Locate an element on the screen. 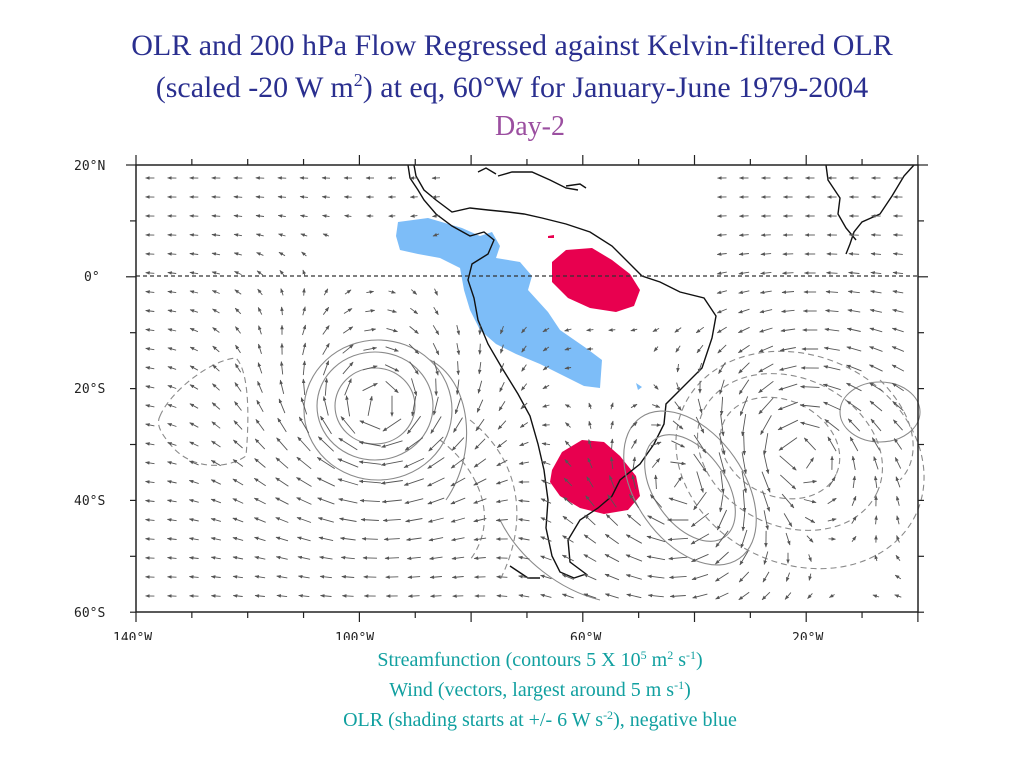  title-line-2-part-a: (scaled -20 W m is located at coordinates (254, 87).